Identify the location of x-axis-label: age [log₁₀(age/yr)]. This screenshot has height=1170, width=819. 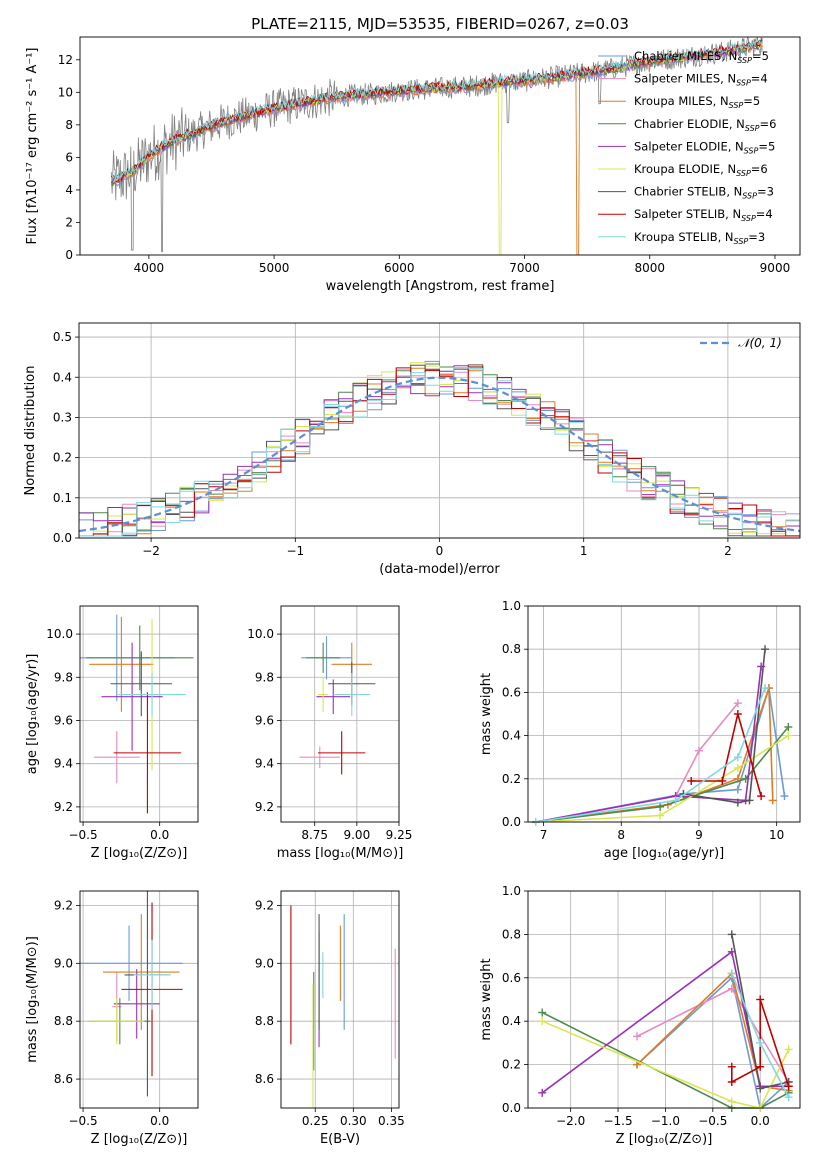
(664, 853).